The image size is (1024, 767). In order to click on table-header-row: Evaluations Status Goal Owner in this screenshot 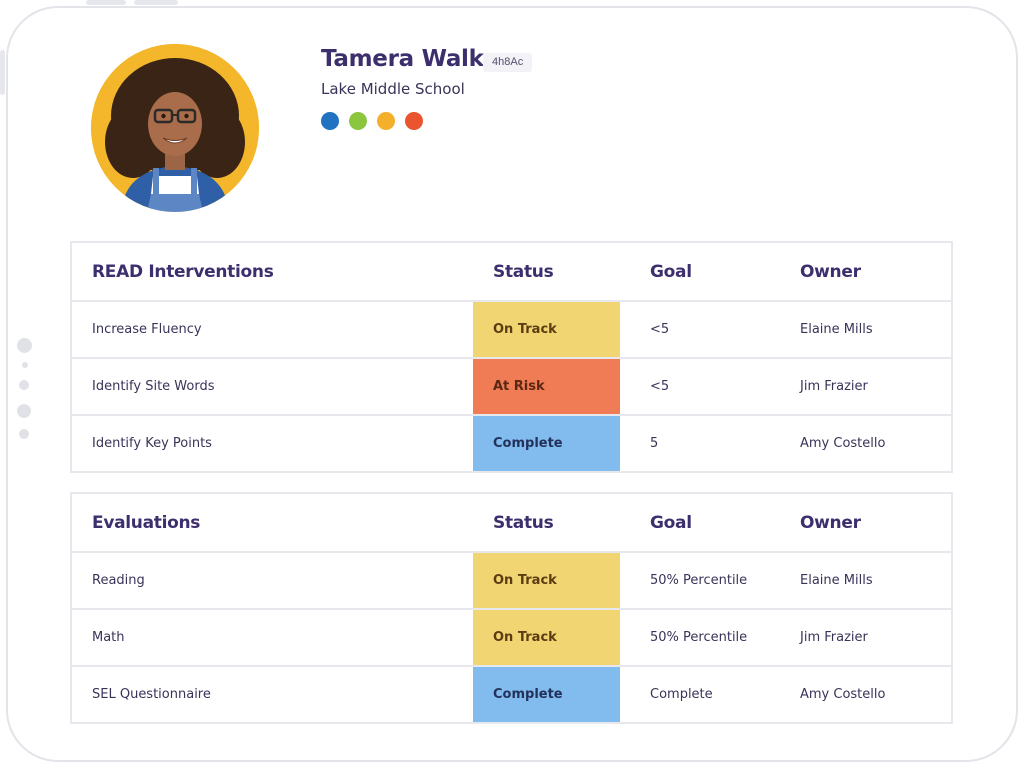, I will do `click(511, 523)`.